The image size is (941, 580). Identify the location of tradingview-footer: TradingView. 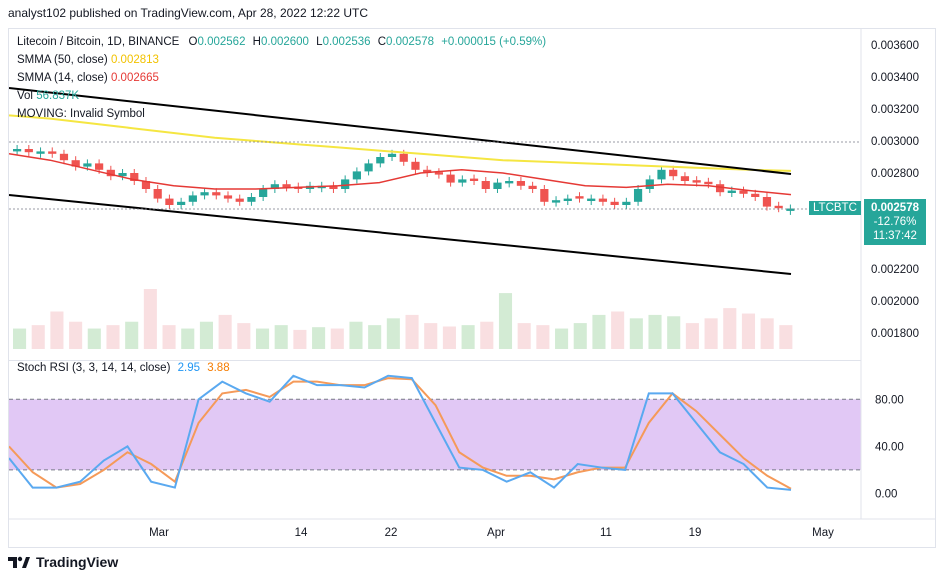
(63, 562).